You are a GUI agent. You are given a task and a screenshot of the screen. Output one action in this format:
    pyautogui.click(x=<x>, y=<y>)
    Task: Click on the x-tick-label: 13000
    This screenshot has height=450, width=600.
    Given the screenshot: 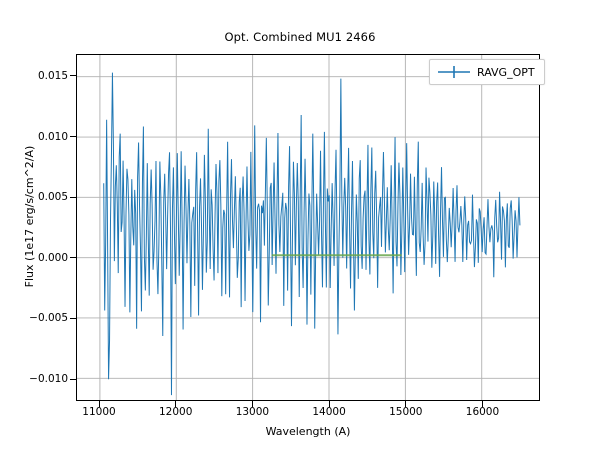 What is the action you would take?
    pyautogui.click(x=252, y=412)
    